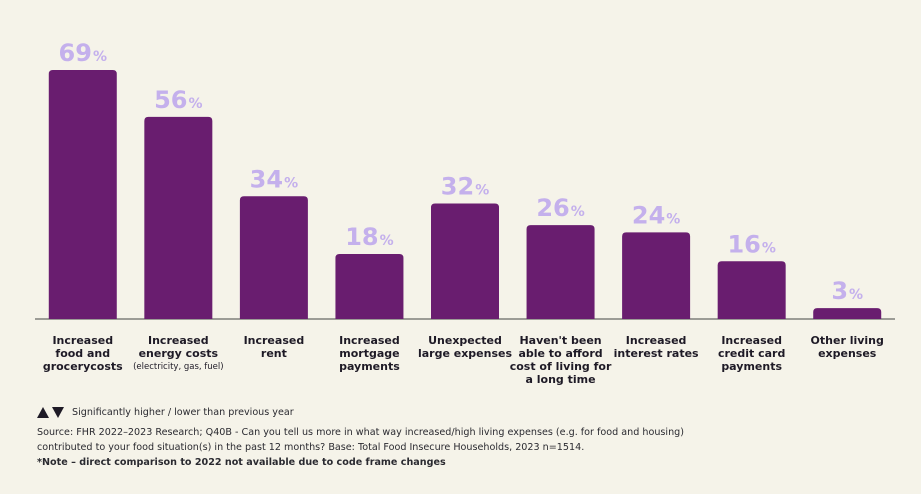 The width and height of the screenshot is (921, 494). What do you see at coordinates (58, 412) in the screenshot?
I see `triangle-down-icon` at bounding box center [58, 412].